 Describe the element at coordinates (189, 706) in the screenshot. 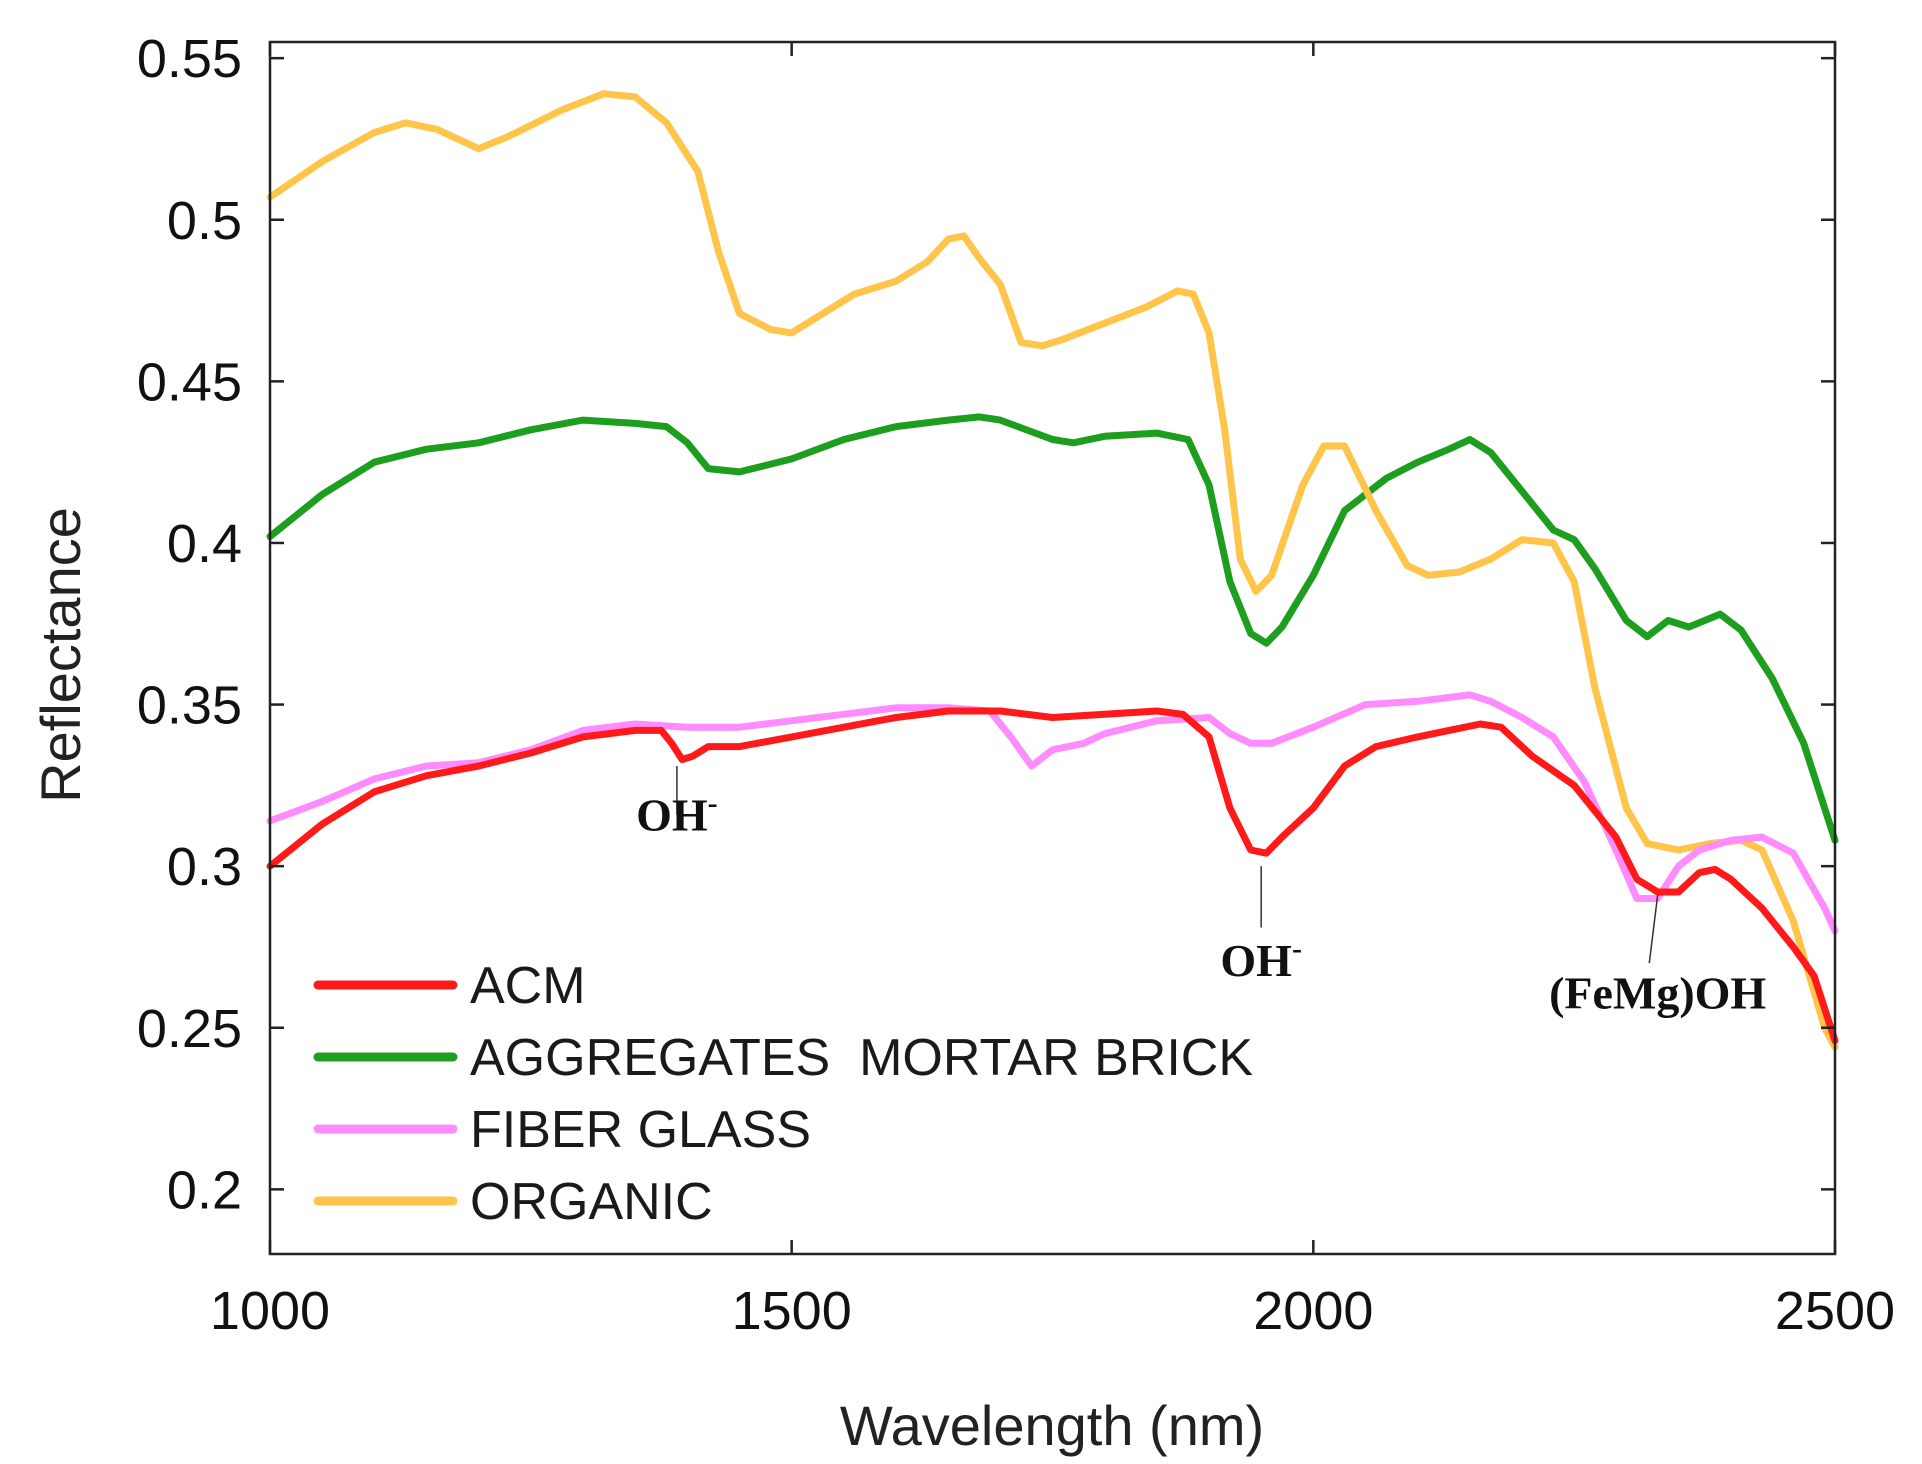

I see `y-tick-label: 0.35` at that location.